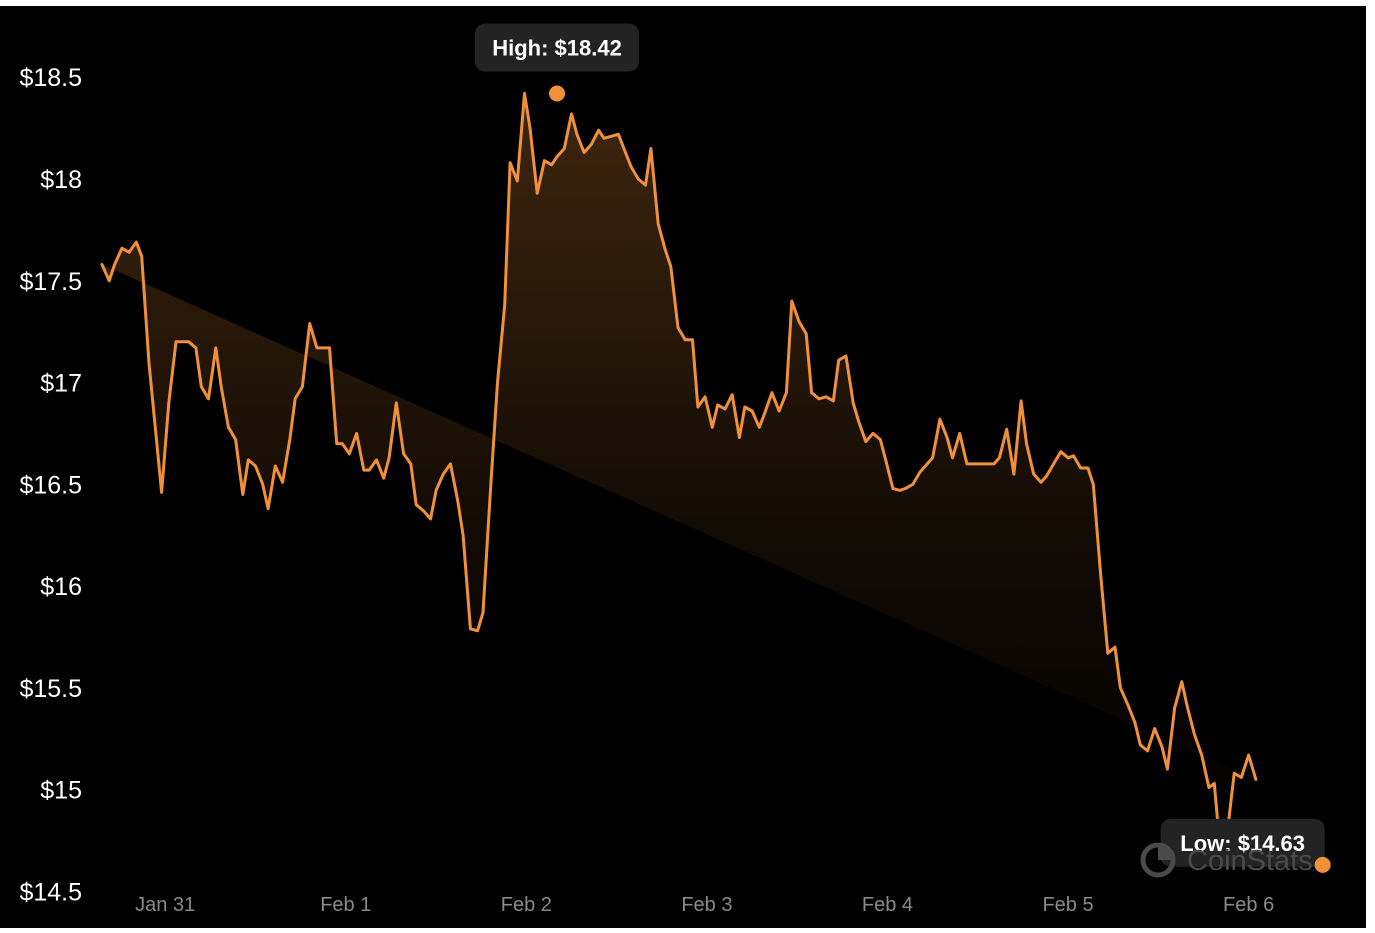 The image size is (1375, 933). What do you see at coordinates (50, 689) in the screenshot?
I see `y-tick-label: $15.5` at bounding box center [50, 689].